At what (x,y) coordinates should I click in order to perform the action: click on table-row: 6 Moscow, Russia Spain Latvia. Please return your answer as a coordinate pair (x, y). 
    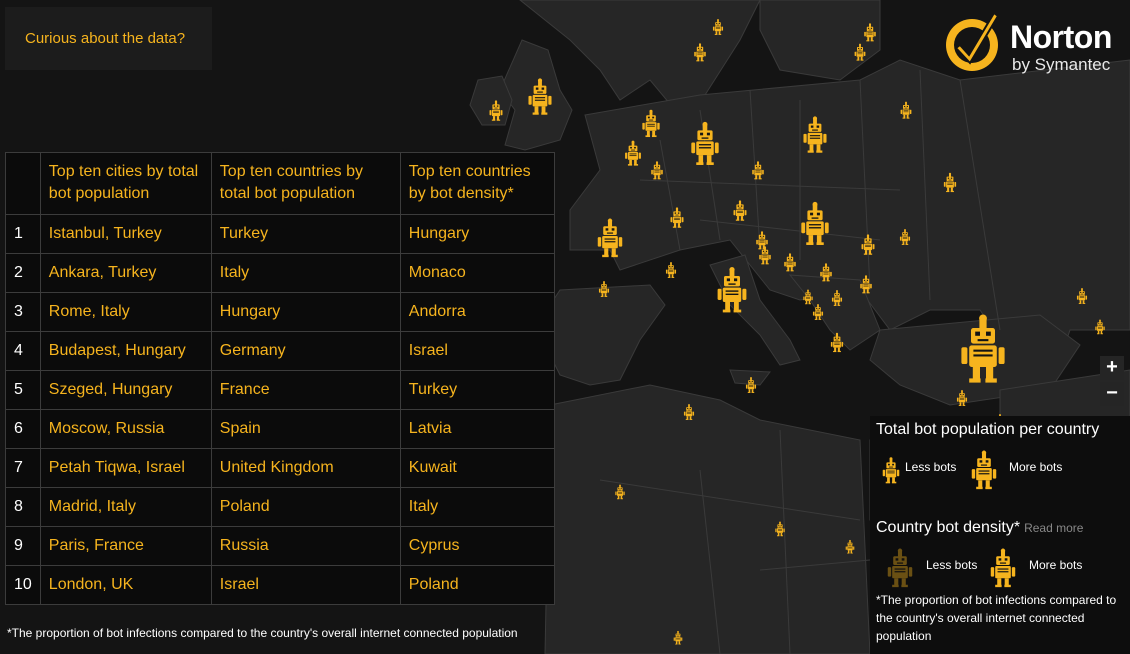
    Looking at the image, I should click on (280, 429).